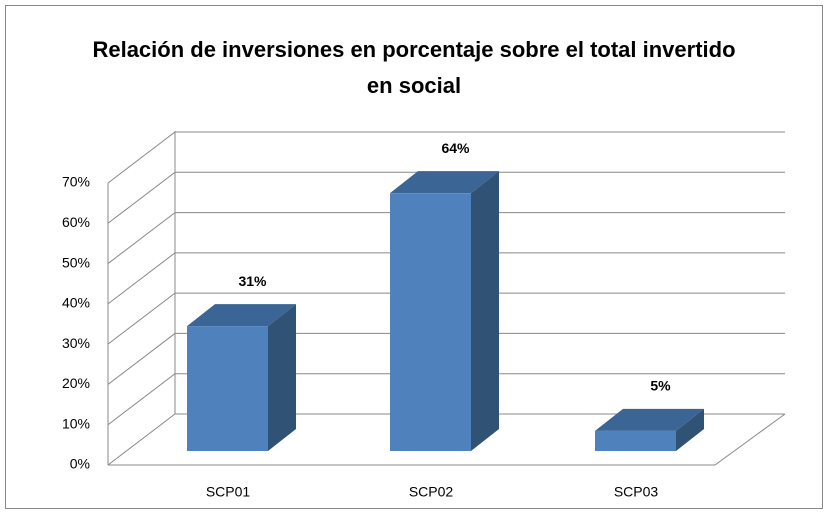 Image resolution: width=828 pixels, height=513 pixels. What do you see at coordinates (636, 492) in the screenshot?
I see `x-tick-label: SCP03` at bounding box center [636, 492].